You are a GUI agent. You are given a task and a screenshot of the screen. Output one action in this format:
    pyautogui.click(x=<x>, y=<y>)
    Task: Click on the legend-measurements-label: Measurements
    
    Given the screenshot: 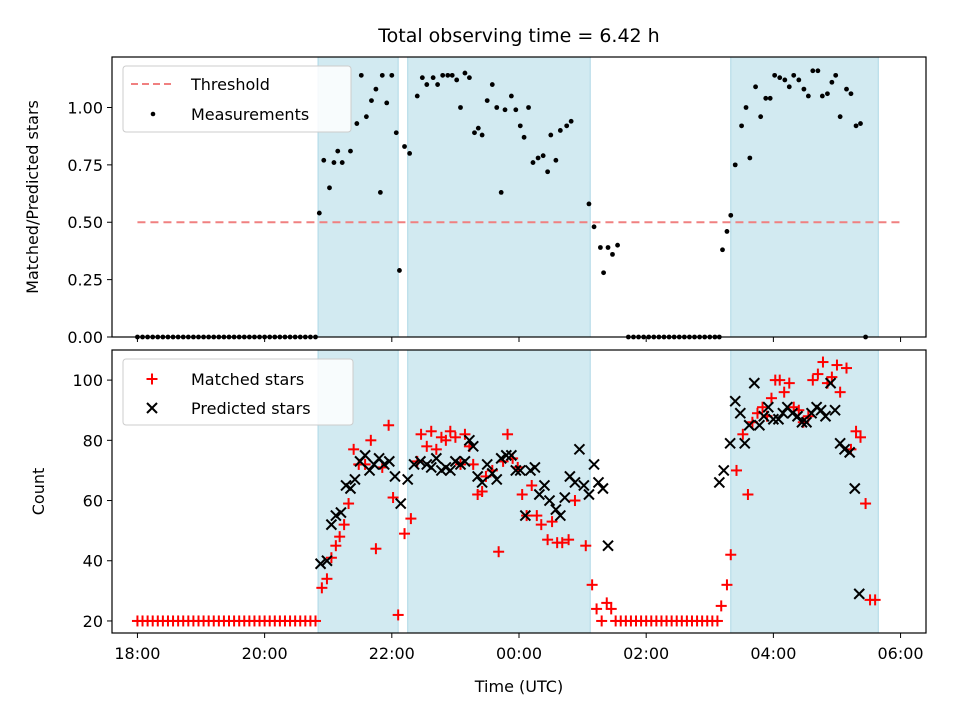 What is the action you would take?
    pyautogui.click(x=250, y=114)
    